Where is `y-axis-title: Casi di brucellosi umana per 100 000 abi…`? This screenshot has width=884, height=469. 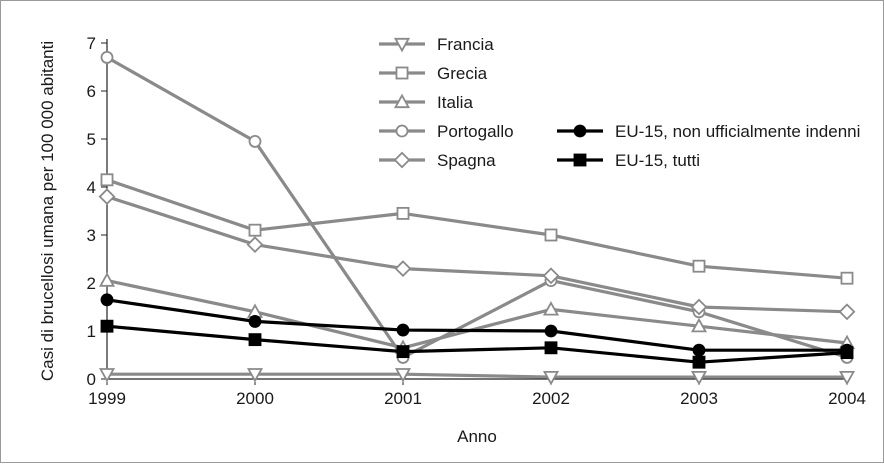
y-axis-title: Casi di brucellosi umana per 100 000 abi… is located at coordinates (47, 211).